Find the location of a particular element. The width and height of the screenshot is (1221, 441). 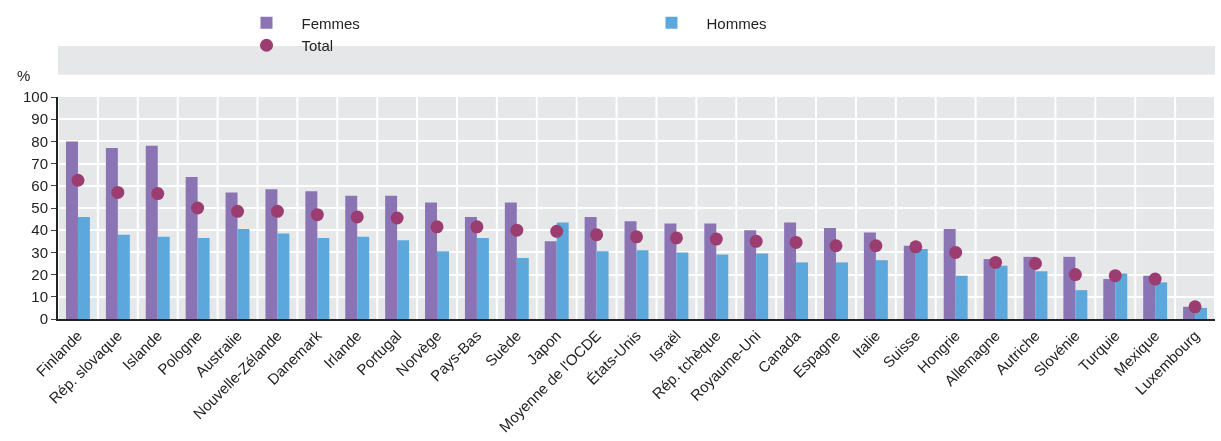

x-tick-label: Italie is located at coordinates (866, 344).